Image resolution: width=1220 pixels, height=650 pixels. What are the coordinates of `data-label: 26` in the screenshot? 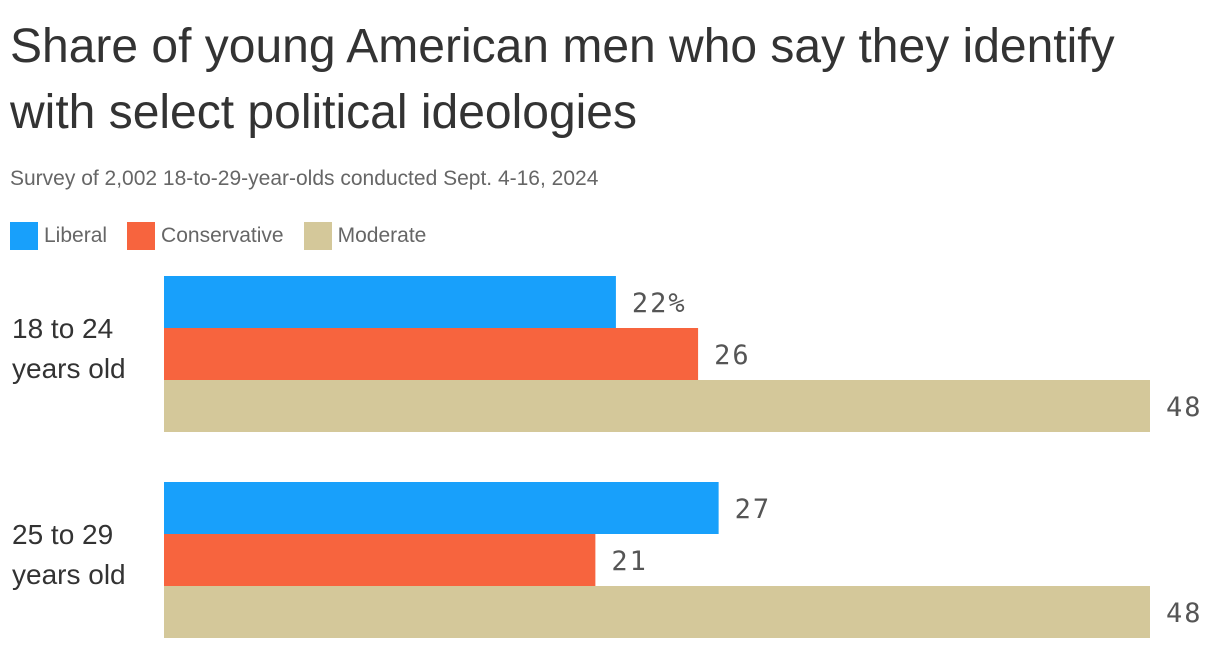 It's located at (732, 355).